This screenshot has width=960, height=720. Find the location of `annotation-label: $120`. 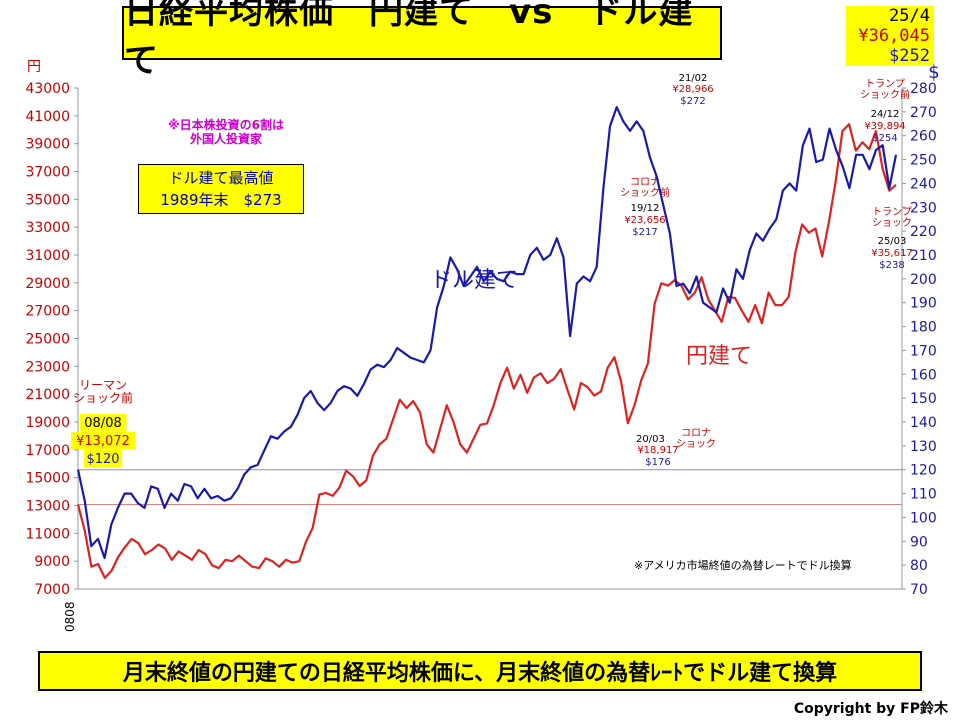

annotation-label: $120 is located at coordinates (102, 459).